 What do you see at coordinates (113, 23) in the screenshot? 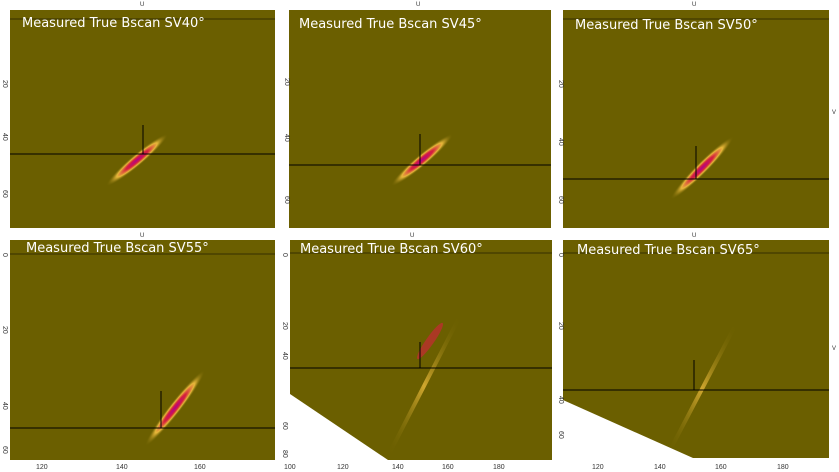
I see `panel-title: Measured True Bscan SV40°` at bounding box center [113, 23].